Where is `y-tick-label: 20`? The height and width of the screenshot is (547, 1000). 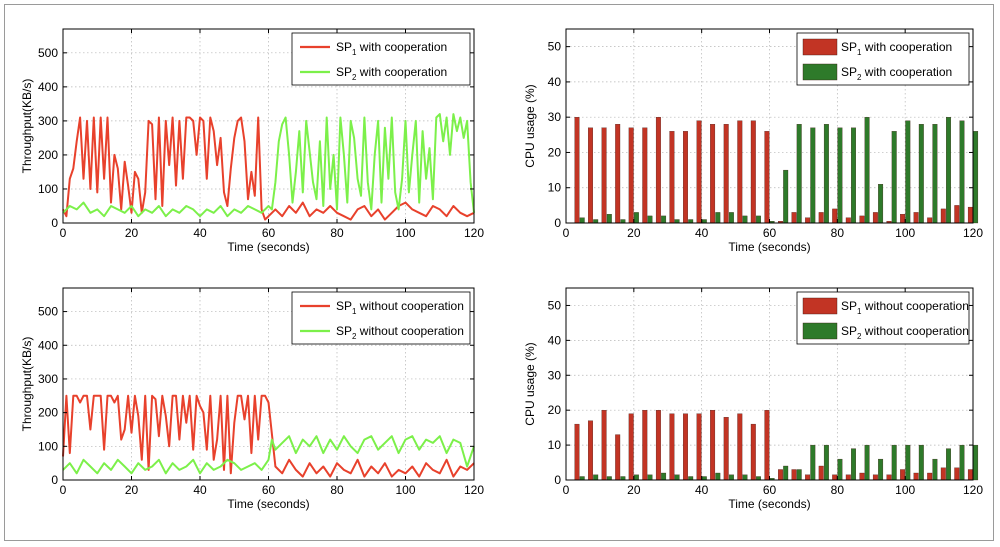 y-tick-label: 20 is located at coordinates (555, 410).